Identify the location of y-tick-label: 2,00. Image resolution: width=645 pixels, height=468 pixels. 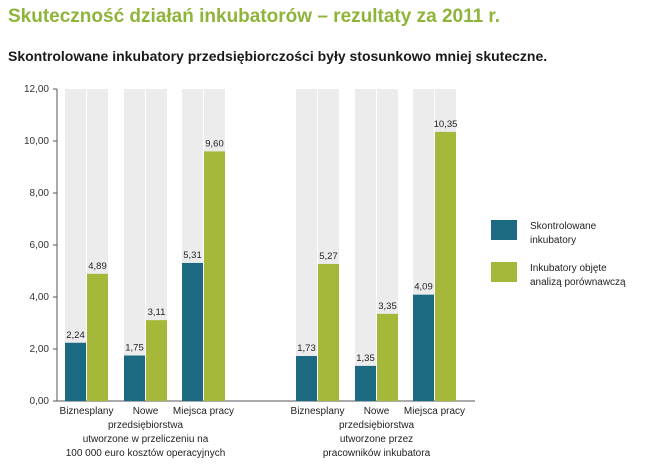
(40, 349).